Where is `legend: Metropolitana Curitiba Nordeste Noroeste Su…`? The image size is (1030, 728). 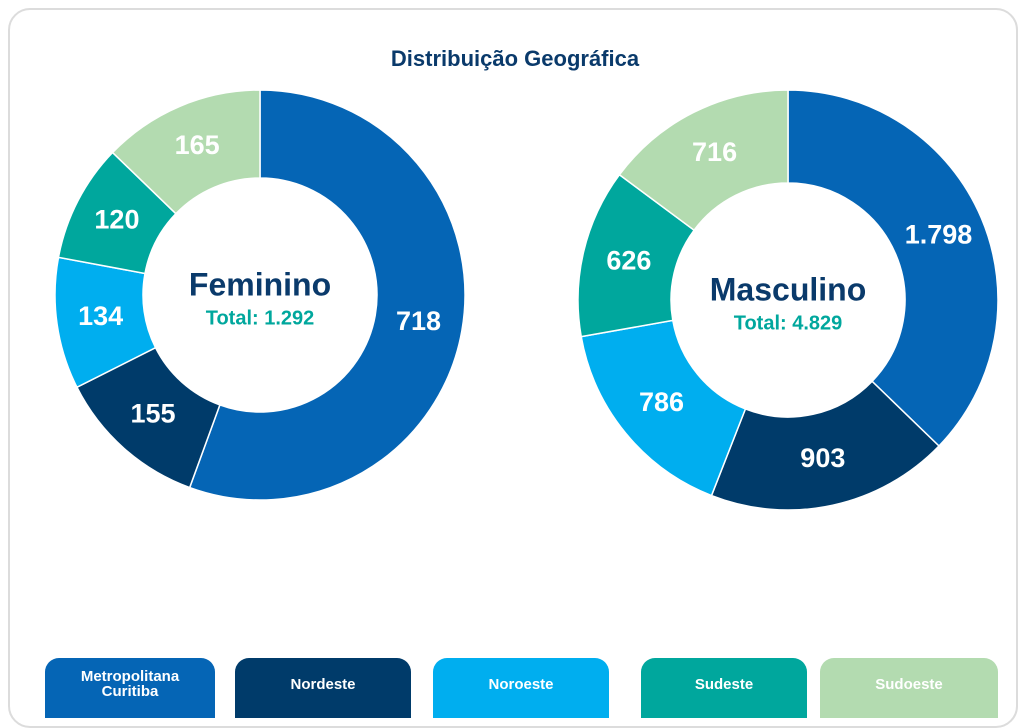
legend: Metropolitana Curitiba Nordeste Noroeste Su… is located at coordinates (515, 688).